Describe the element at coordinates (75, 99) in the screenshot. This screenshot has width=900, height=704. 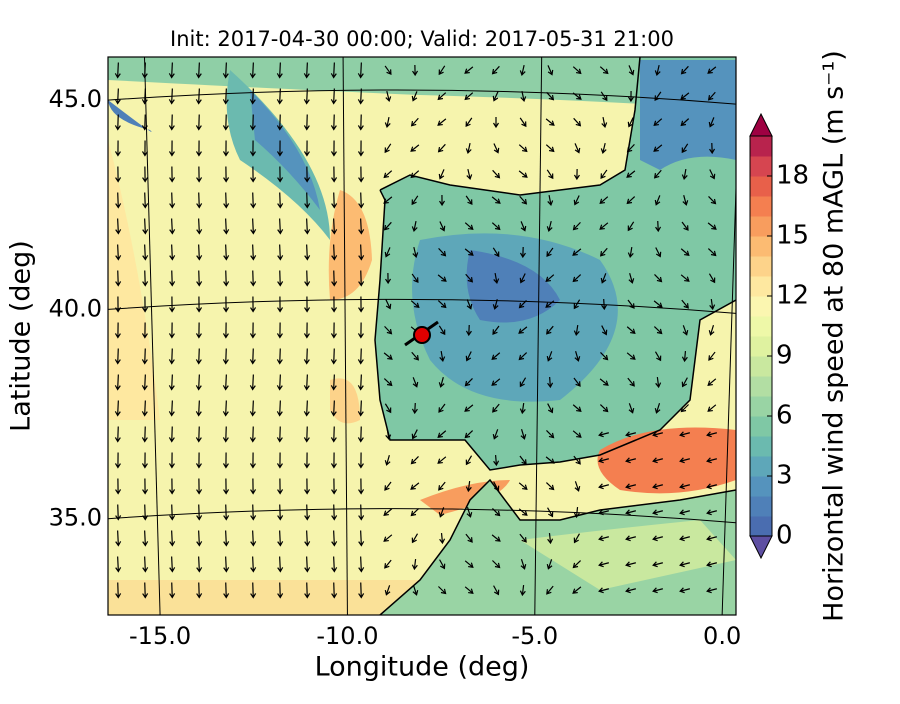
I see `y-tick-label: 45.0` at that location.